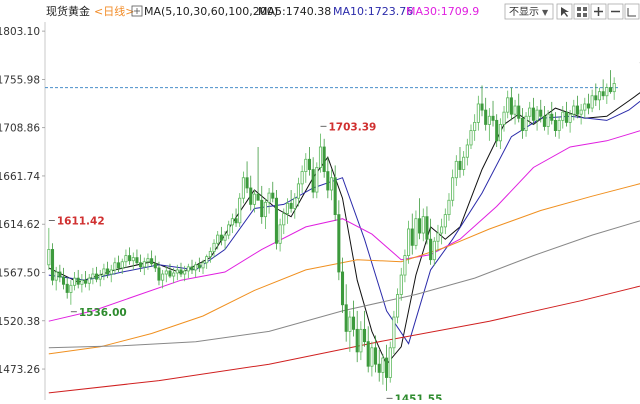  I want to click on tool-plus-icon, so click(598, 11).